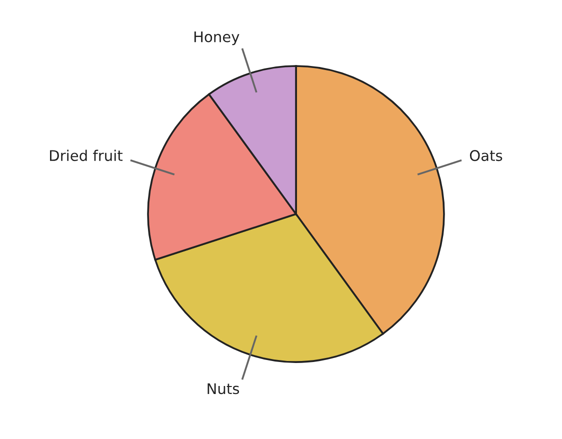  What do you see at coordinates (86, 156) in the screenshot?
I see `slice-label: Dried fruit` at bounding box center [86, 156].